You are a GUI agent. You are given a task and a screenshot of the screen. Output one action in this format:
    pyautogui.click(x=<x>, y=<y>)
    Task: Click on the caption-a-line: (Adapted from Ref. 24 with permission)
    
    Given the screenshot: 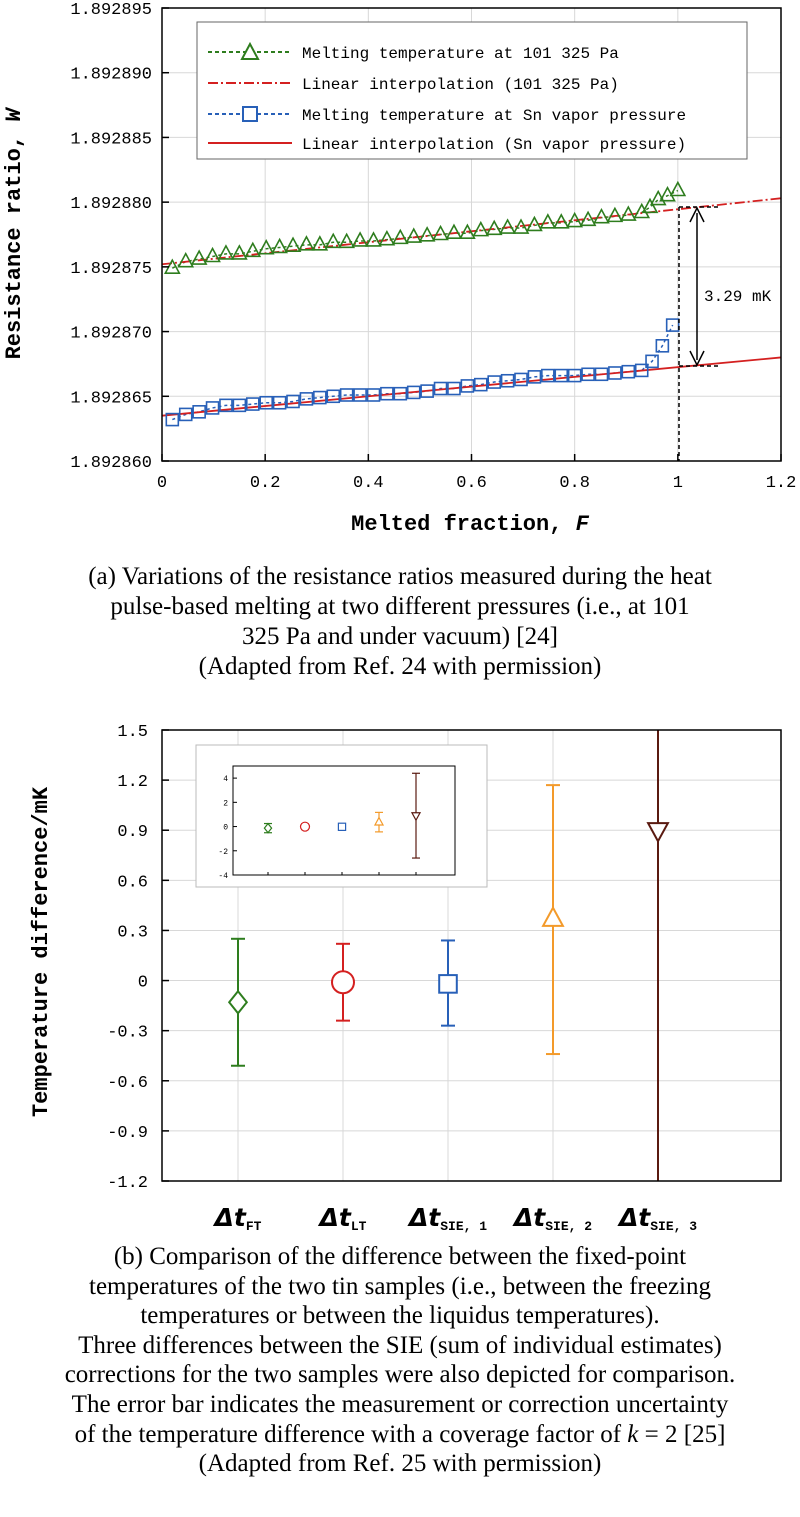 What is the action you would take?
    pyautogui.click(x=400, y=666)
    